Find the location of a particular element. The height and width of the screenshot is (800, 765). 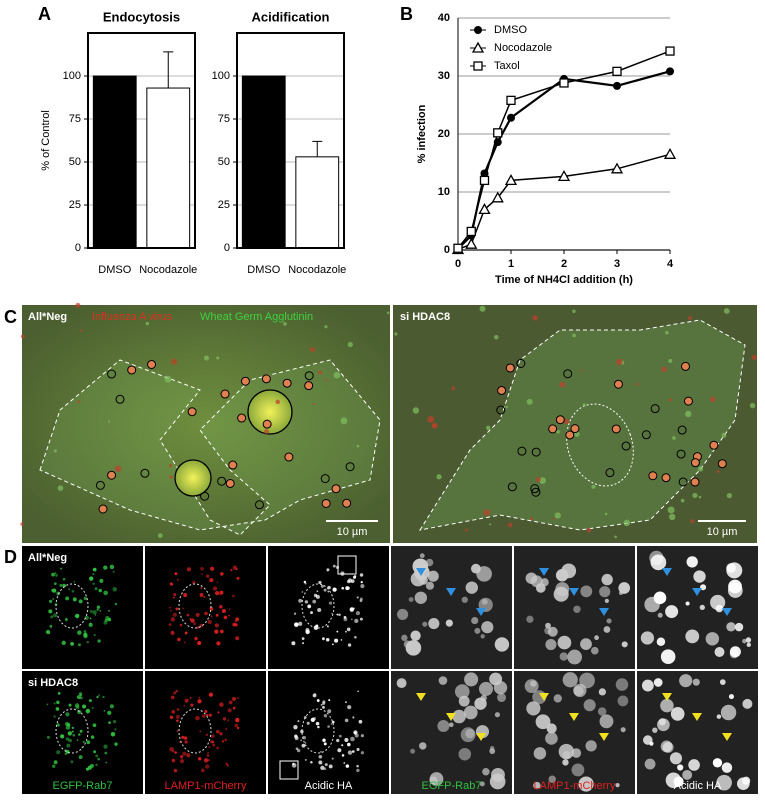

nucleus-outline is located at coordinates (600, 445).